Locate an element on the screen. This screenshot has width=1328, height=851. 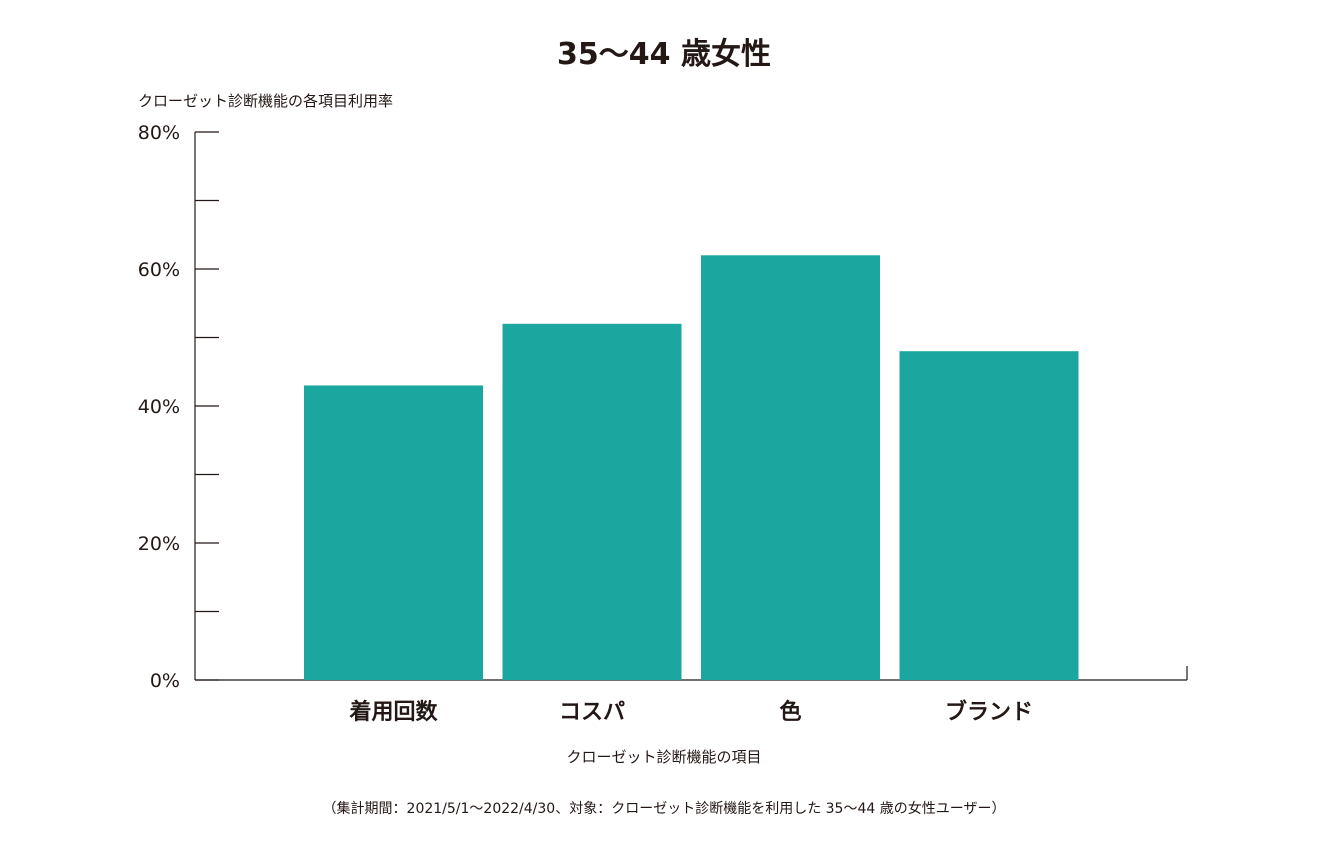
chart-title: 35〜44 歳女性 is located at coordinates (664, 54).